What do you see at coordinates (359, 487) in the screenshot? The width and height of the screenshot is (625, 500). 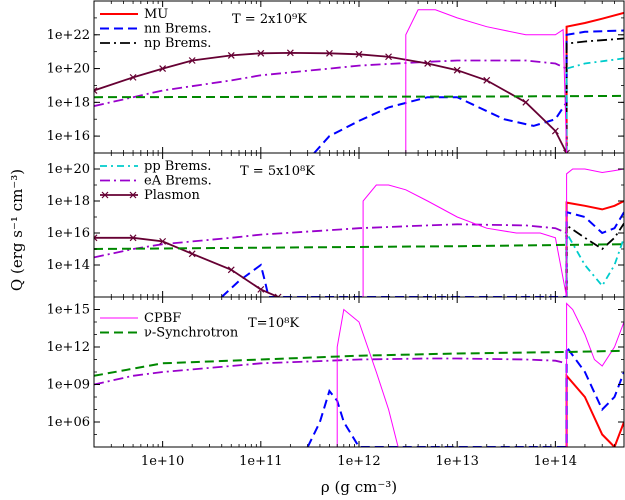 I see `x-axis-title: ρ (g cm⁻³)` at bounding box center [359, 487].